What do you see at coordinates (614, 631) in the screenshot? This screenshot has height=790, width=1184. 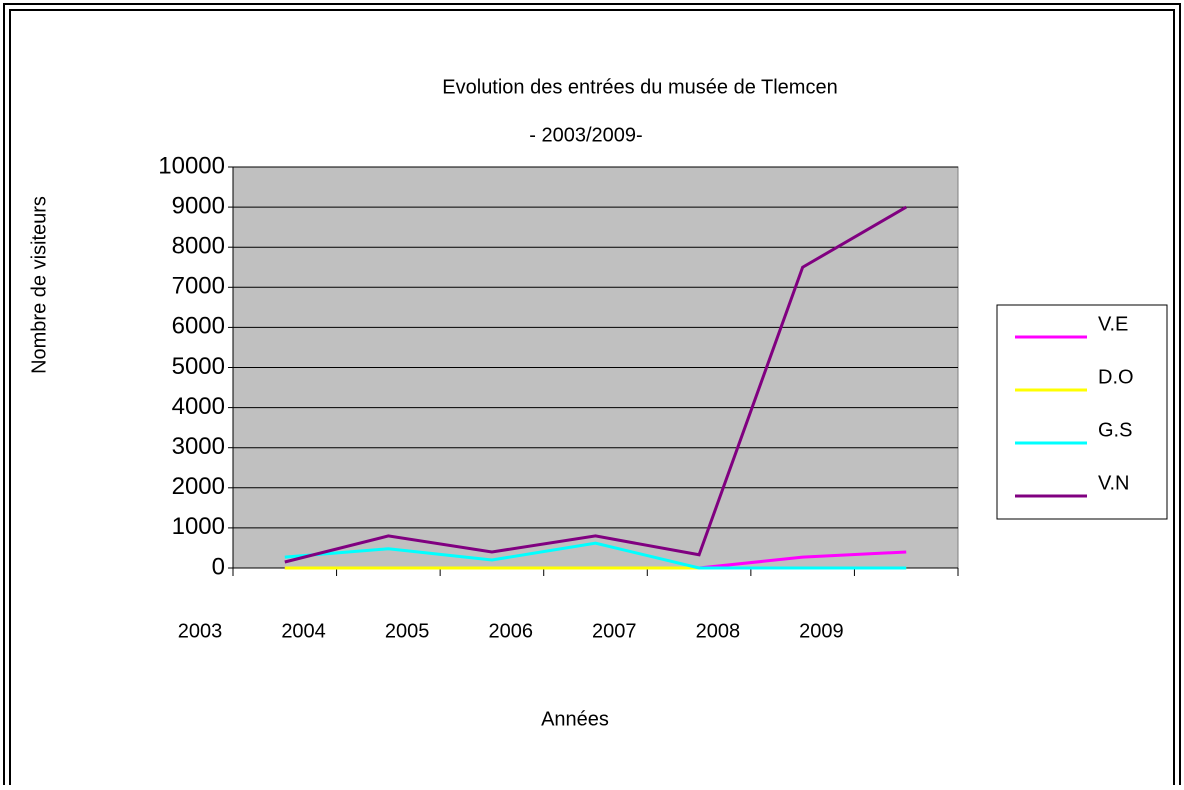 I see `x-tick-label: 2007` at bounding box center [614, 631].